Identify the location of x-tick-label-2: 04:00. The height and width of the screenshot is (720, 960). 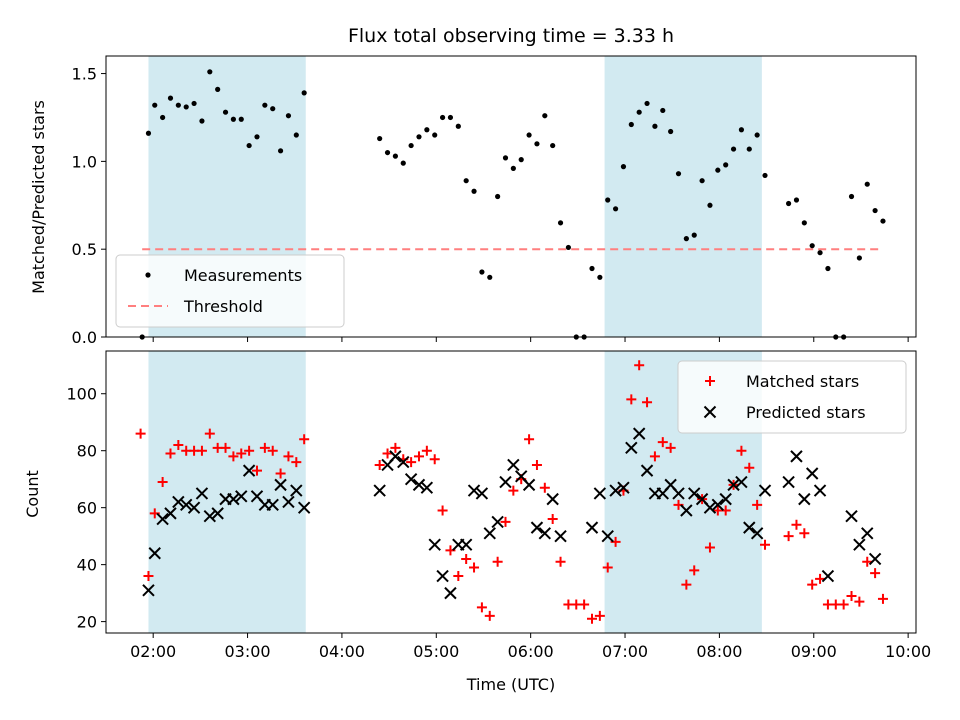
(342, 651).